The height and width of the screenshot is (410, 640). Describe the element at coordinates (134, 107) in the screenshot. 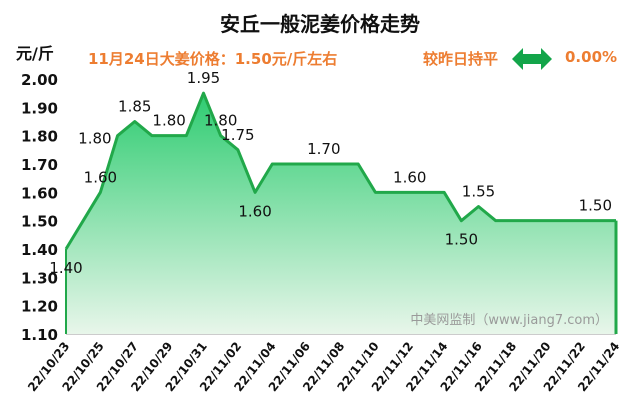

I see `data-label: 1.85` at that location.